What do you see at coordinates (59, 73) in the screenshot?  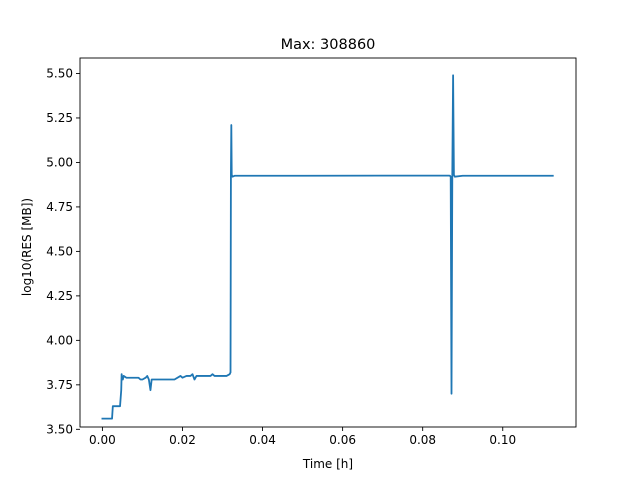 I see `y-tick-label: 5.50` at bounding box center [59, 73].